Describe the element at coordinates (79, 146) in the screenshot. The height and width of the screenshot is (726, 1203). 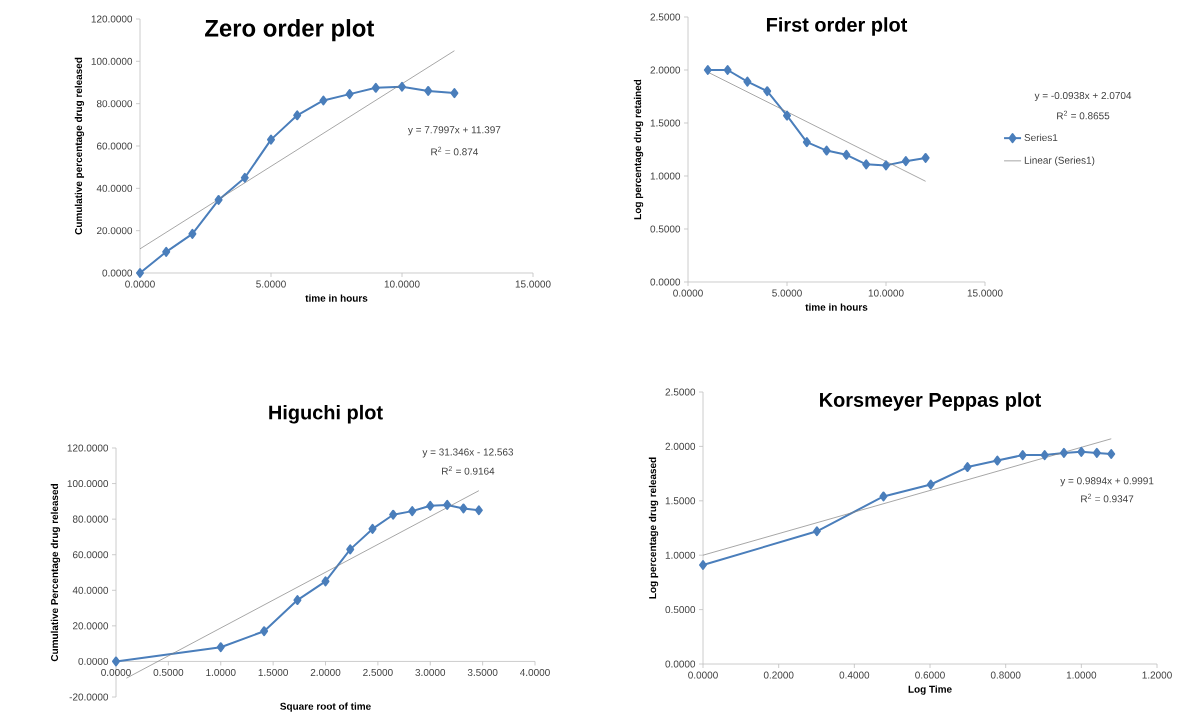
I see `y-axis-title: Cumulative percentage drug released` at that location.